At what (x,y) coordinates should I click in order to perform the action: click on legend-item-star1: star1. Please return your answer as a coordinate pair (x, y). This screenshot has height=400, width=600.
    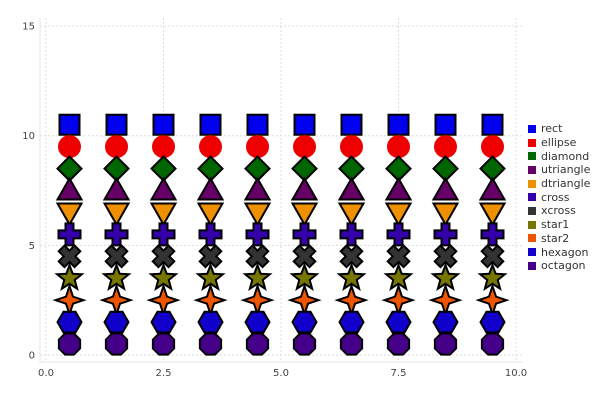
    Looking at the image, I should click on (559, 225).